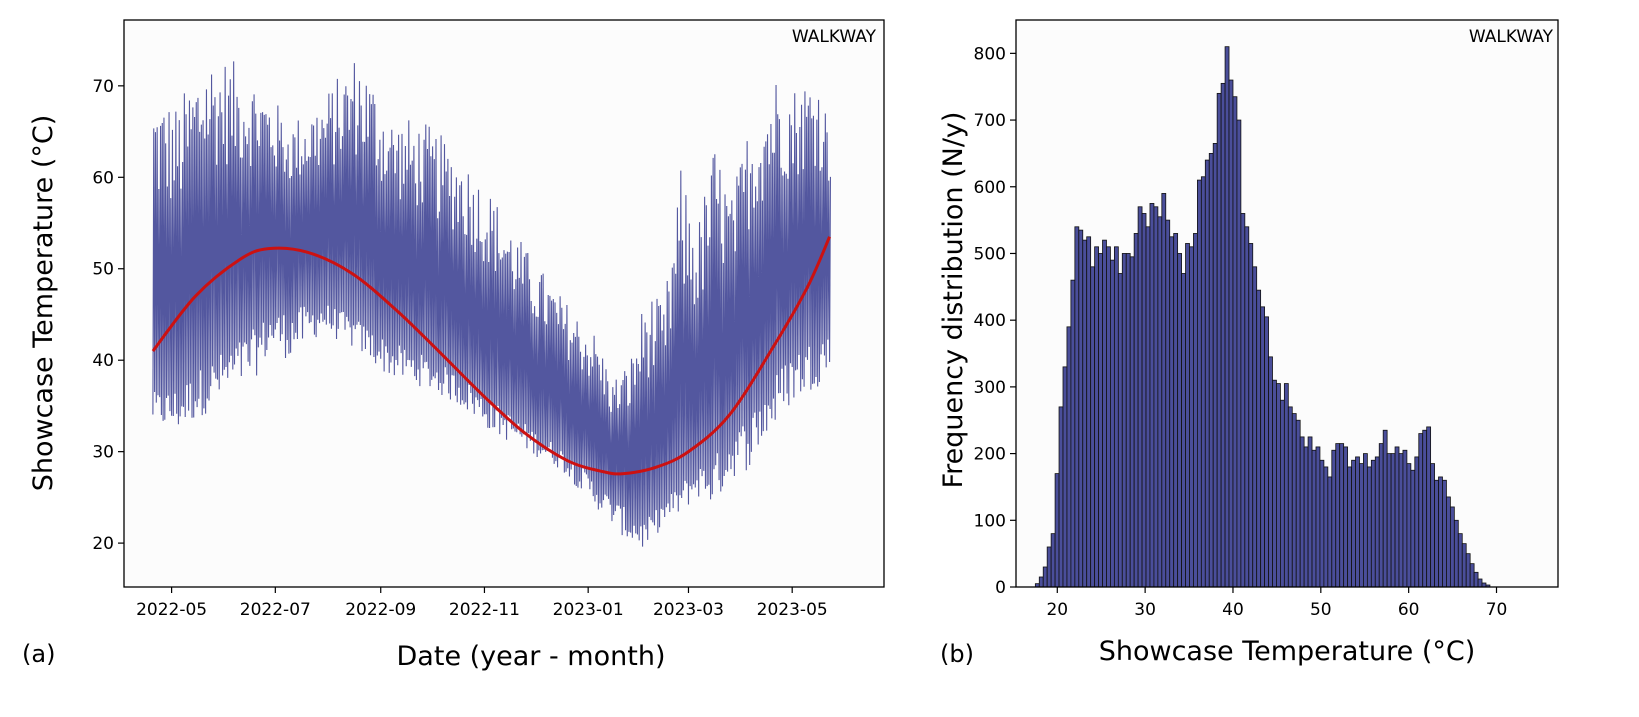 Image resolution: width=1639 pixels, height=717 pixels. I want to click on x-tick-label-a: 2023-01, so click(588, 610).